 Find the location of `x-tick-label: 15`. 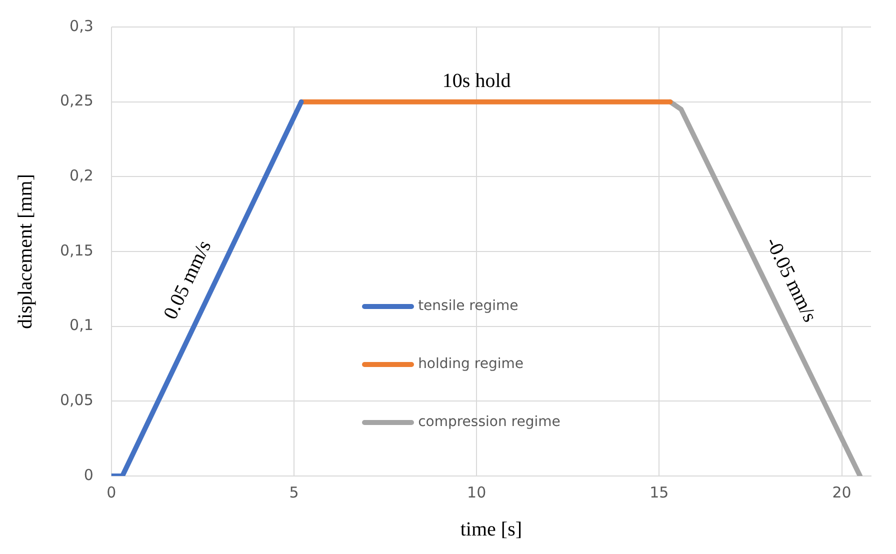

x-tick-label: 15 is located at coordinates (659, 492).